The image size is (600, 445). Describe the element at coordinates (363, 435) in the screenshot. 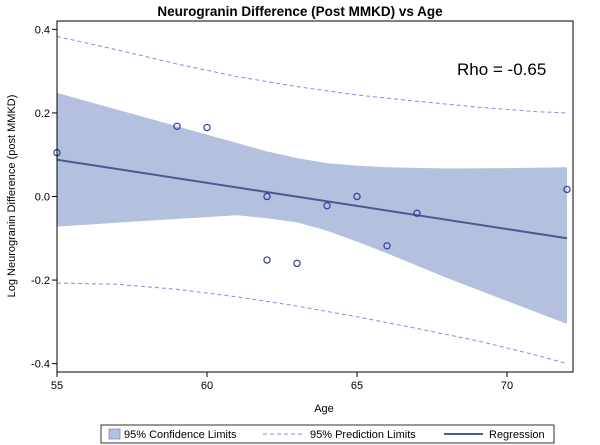

I see `legend-label-prediction: 95% Prediction Limits` at that location.